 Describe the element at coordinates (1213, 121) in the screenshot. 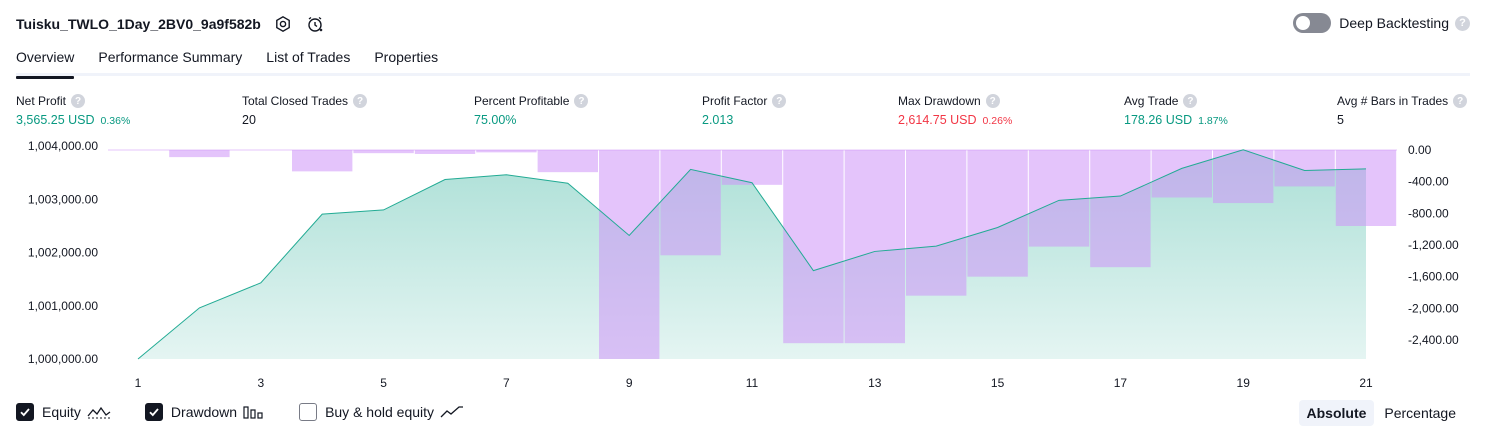

I see `metric-percent: 1.87%` at that location.